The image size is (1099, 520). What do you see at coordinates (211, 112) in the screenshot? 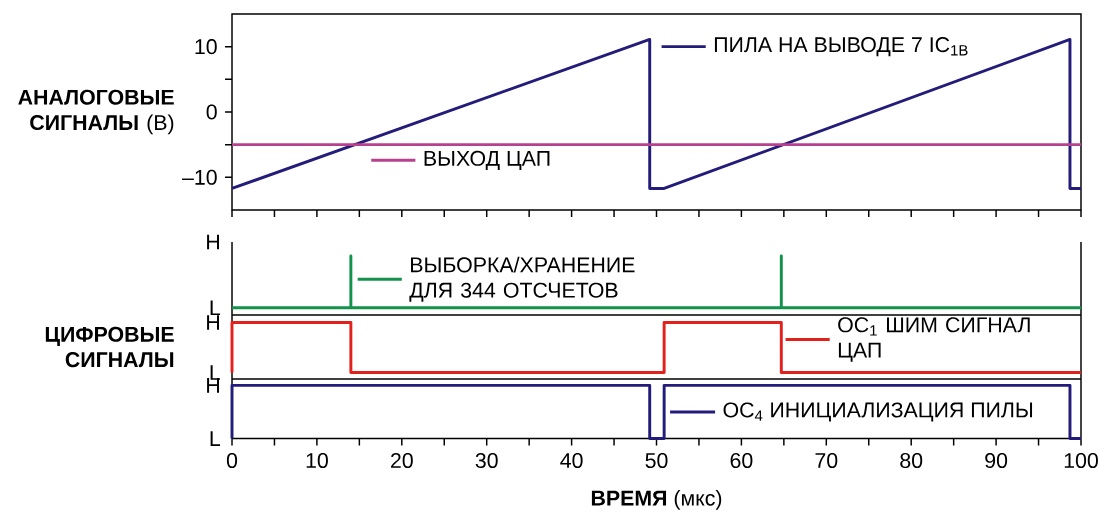
I see `y-tick-label: 0` at bounding box center [211, 112].